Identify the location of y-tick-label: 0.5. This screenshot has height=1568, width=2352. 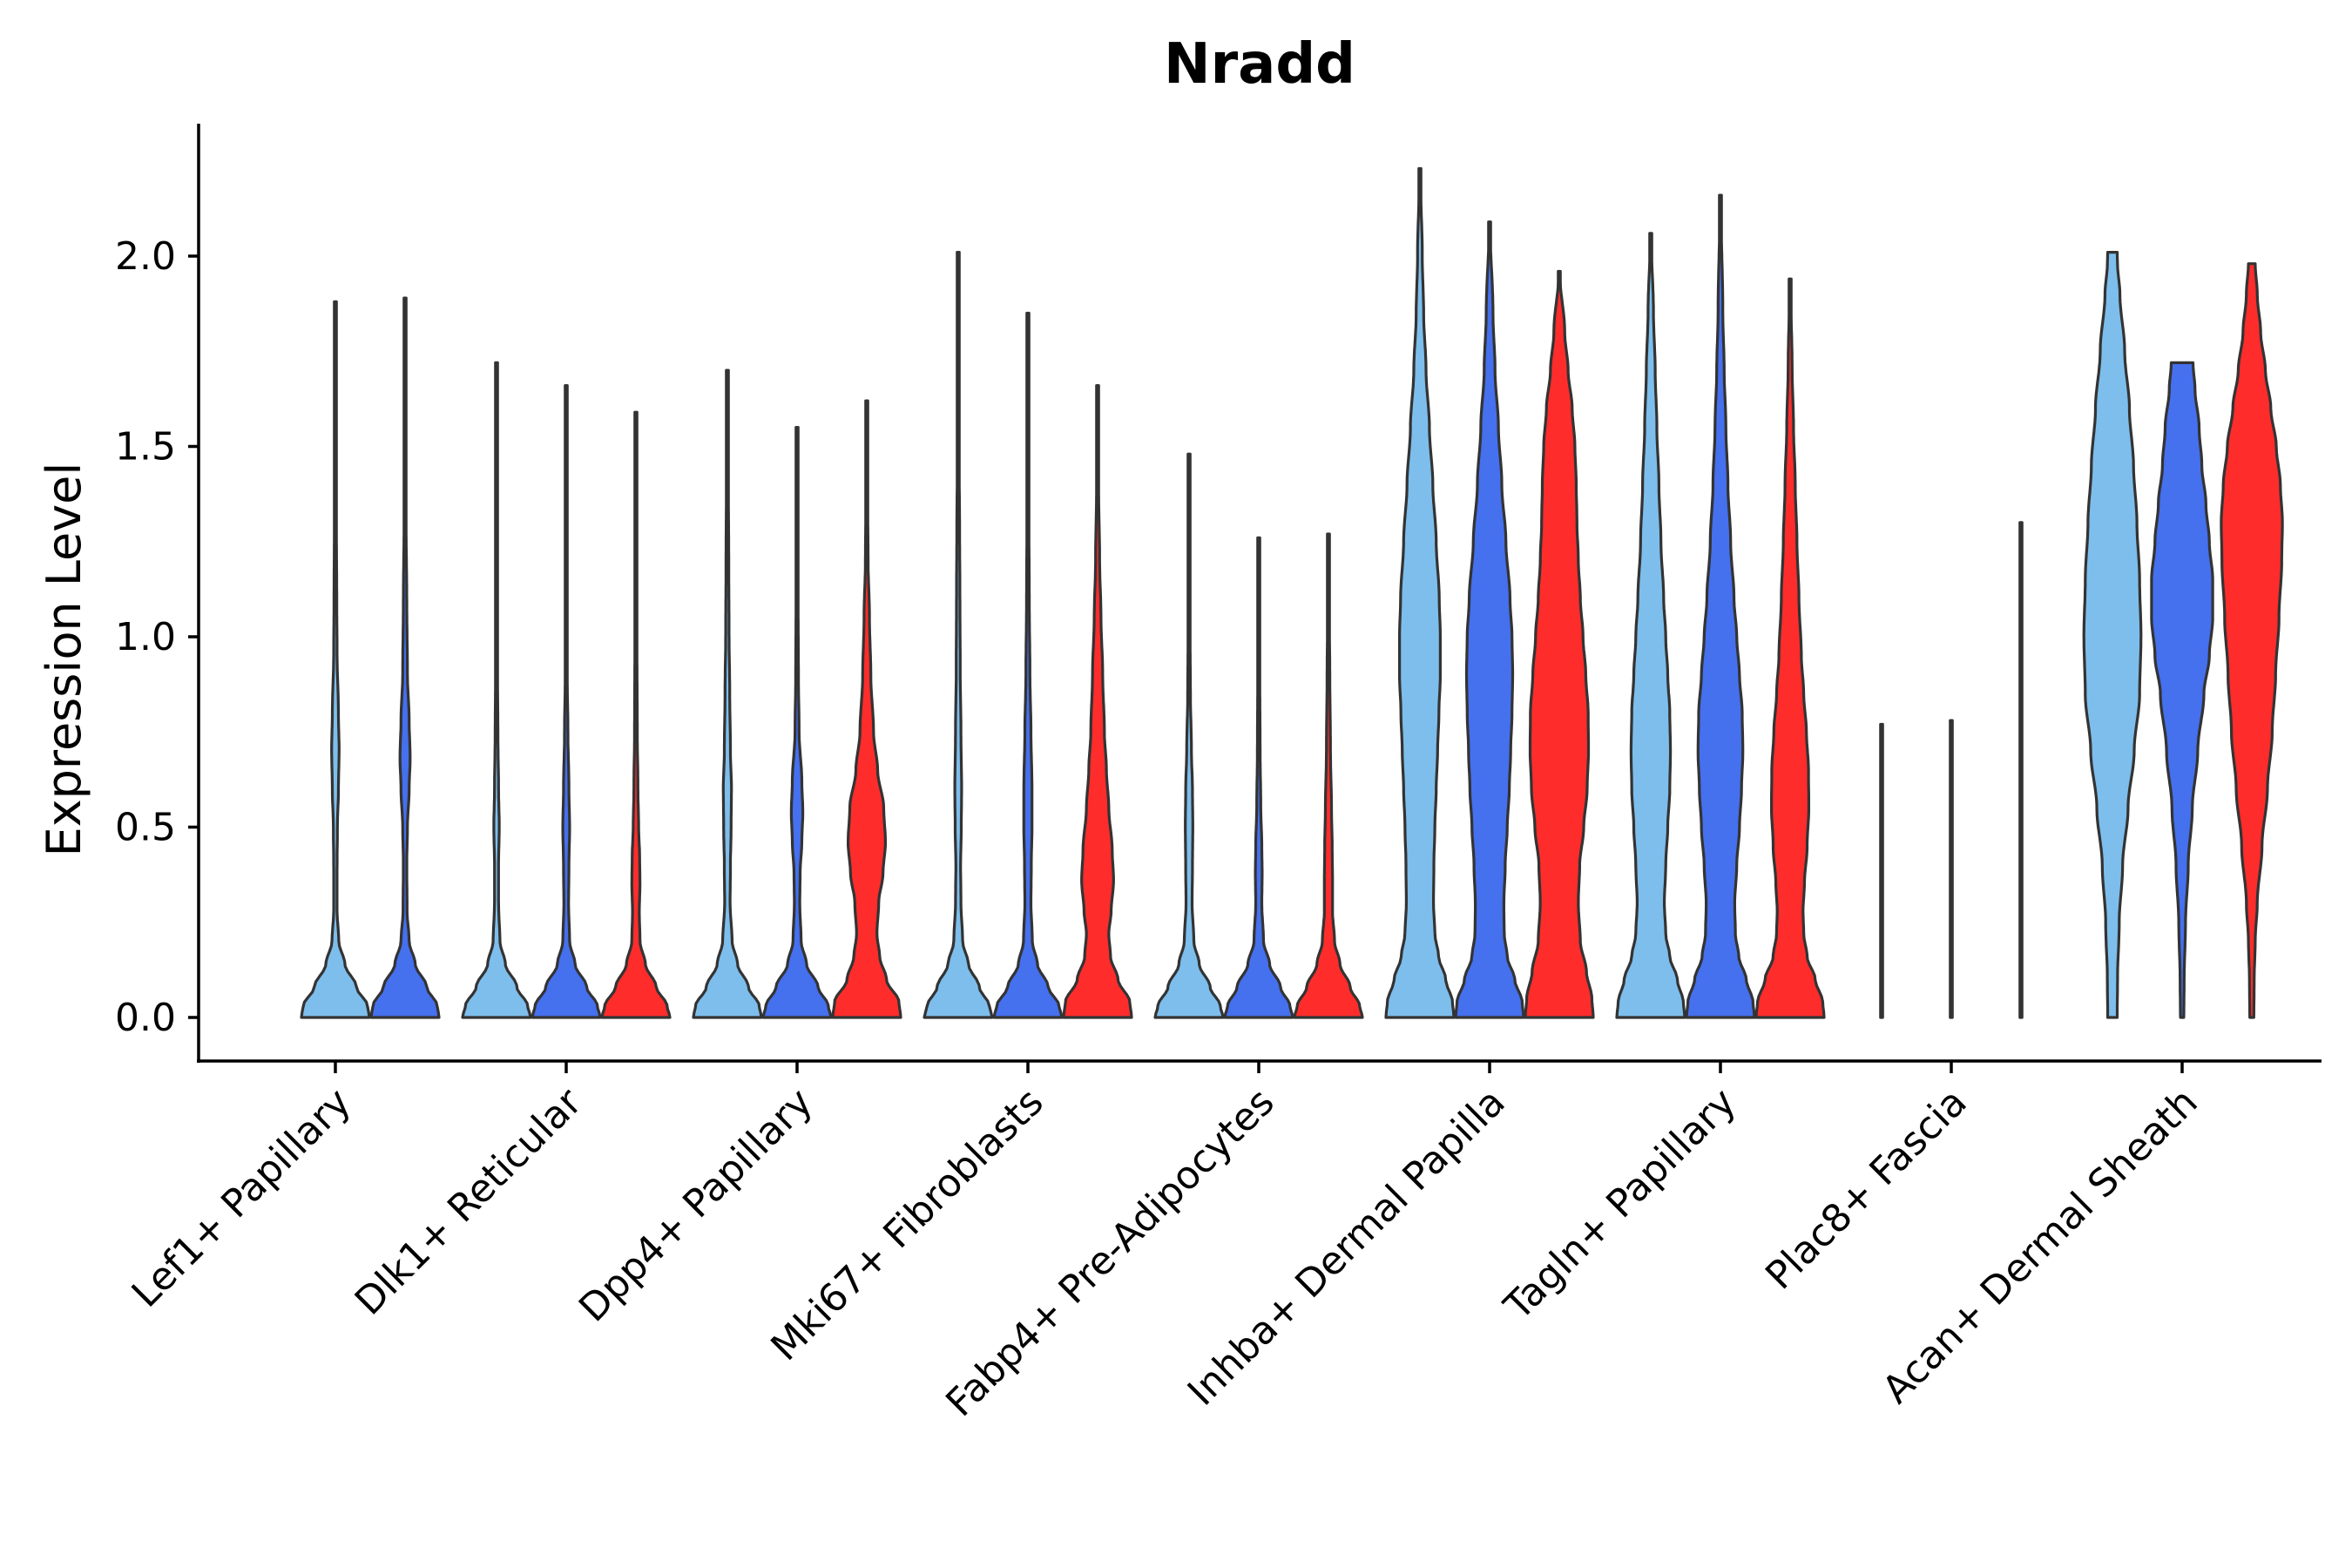
(145, 828).